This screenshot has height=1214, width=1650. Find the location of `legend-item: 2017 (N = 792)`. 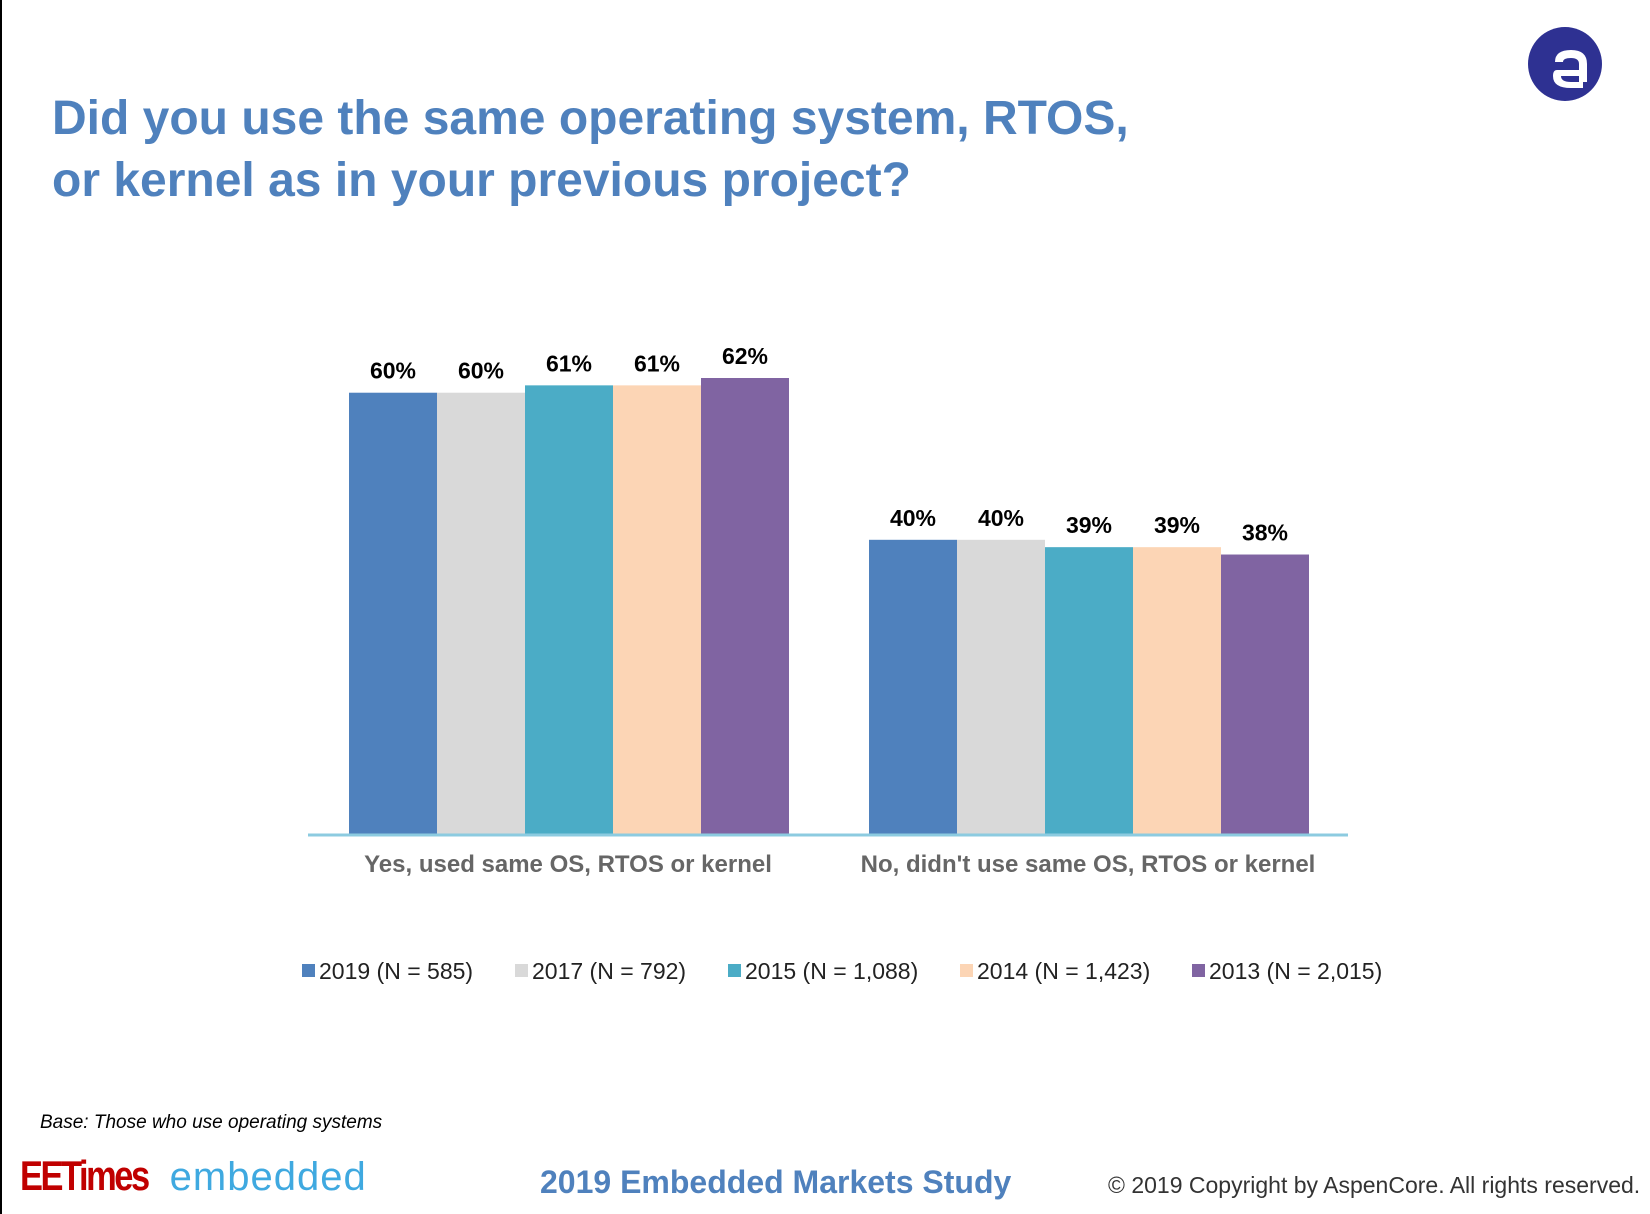

legend-item: 2017 (N = 792) is located at coordinates (600, 975).